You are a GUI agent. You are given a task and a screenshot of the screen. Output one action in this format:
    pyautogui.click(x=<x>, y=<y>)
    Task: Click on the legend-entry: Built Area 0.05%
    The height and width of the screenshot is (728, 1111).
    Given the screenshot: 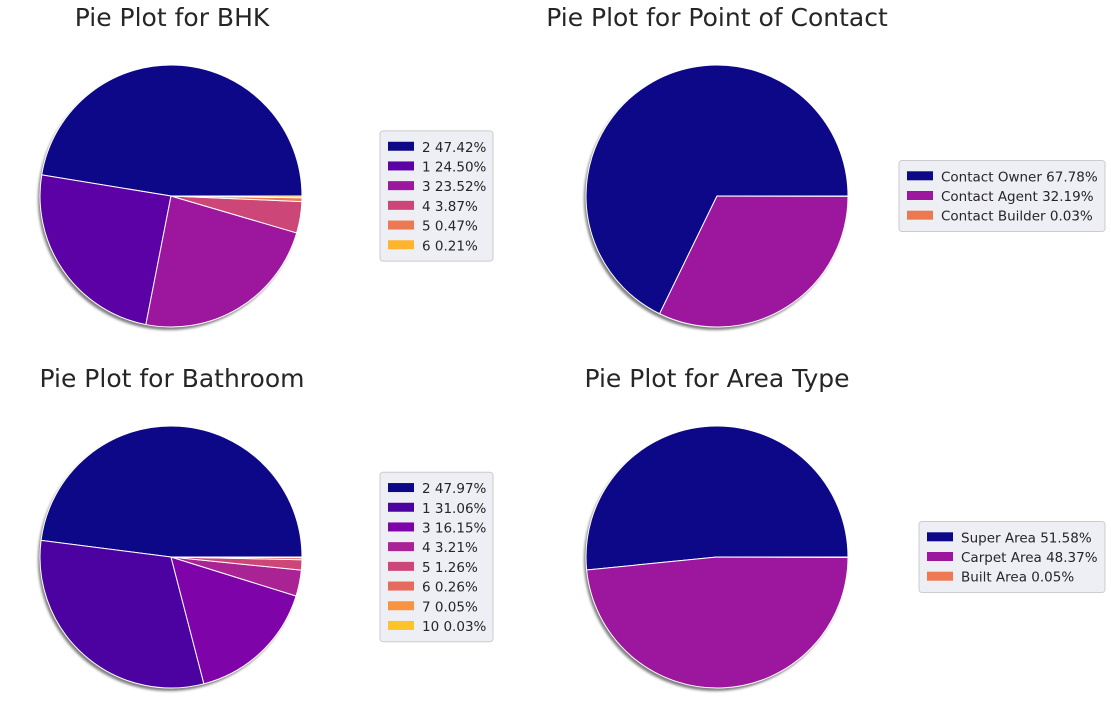 What is the action you would take?
    pyautogui.click(x=1017, y=578)
    